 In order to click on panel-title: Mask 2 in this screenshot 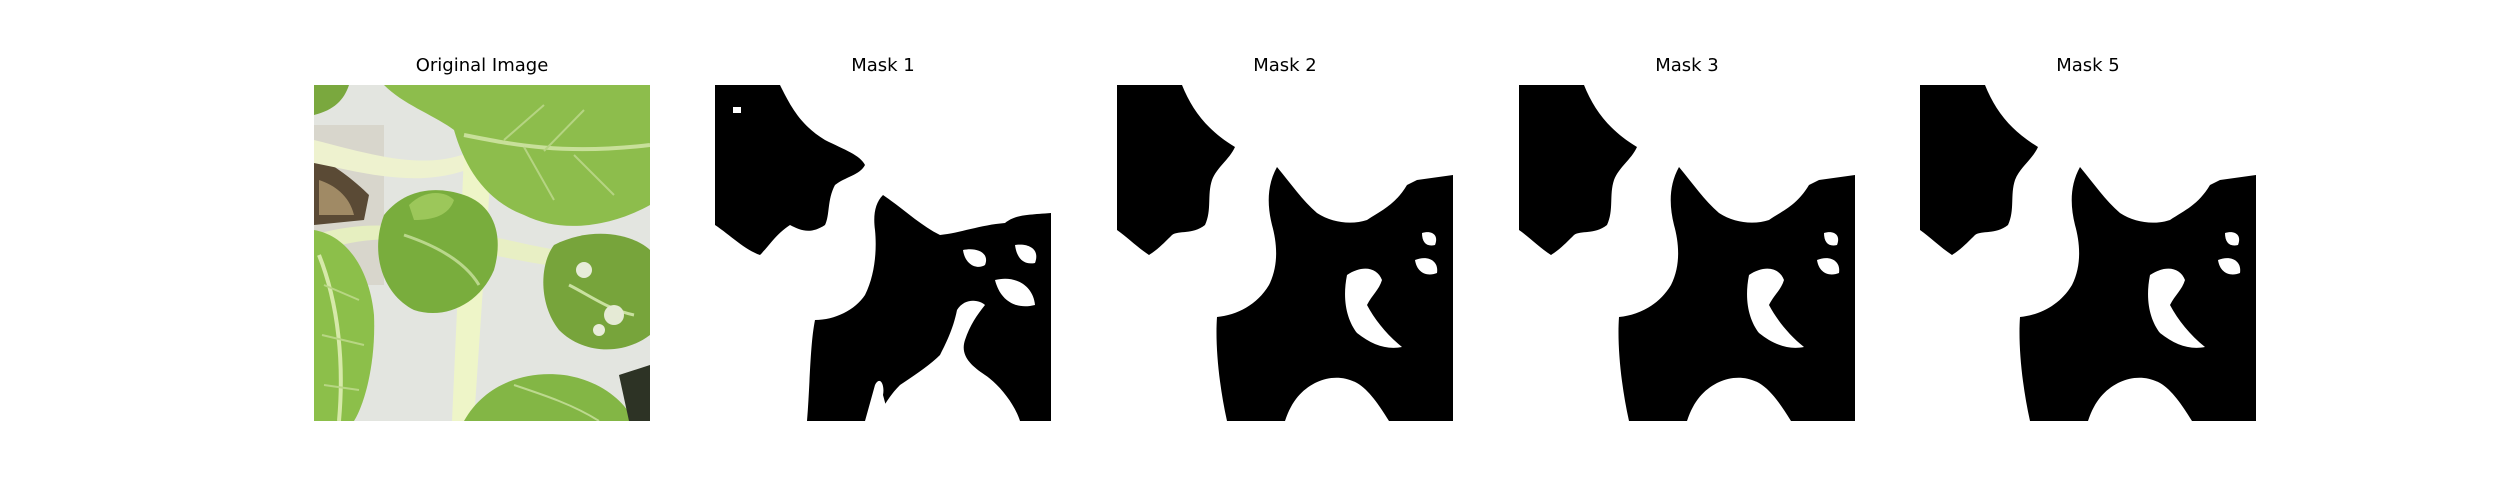, I will do `click(1285, 65)`.